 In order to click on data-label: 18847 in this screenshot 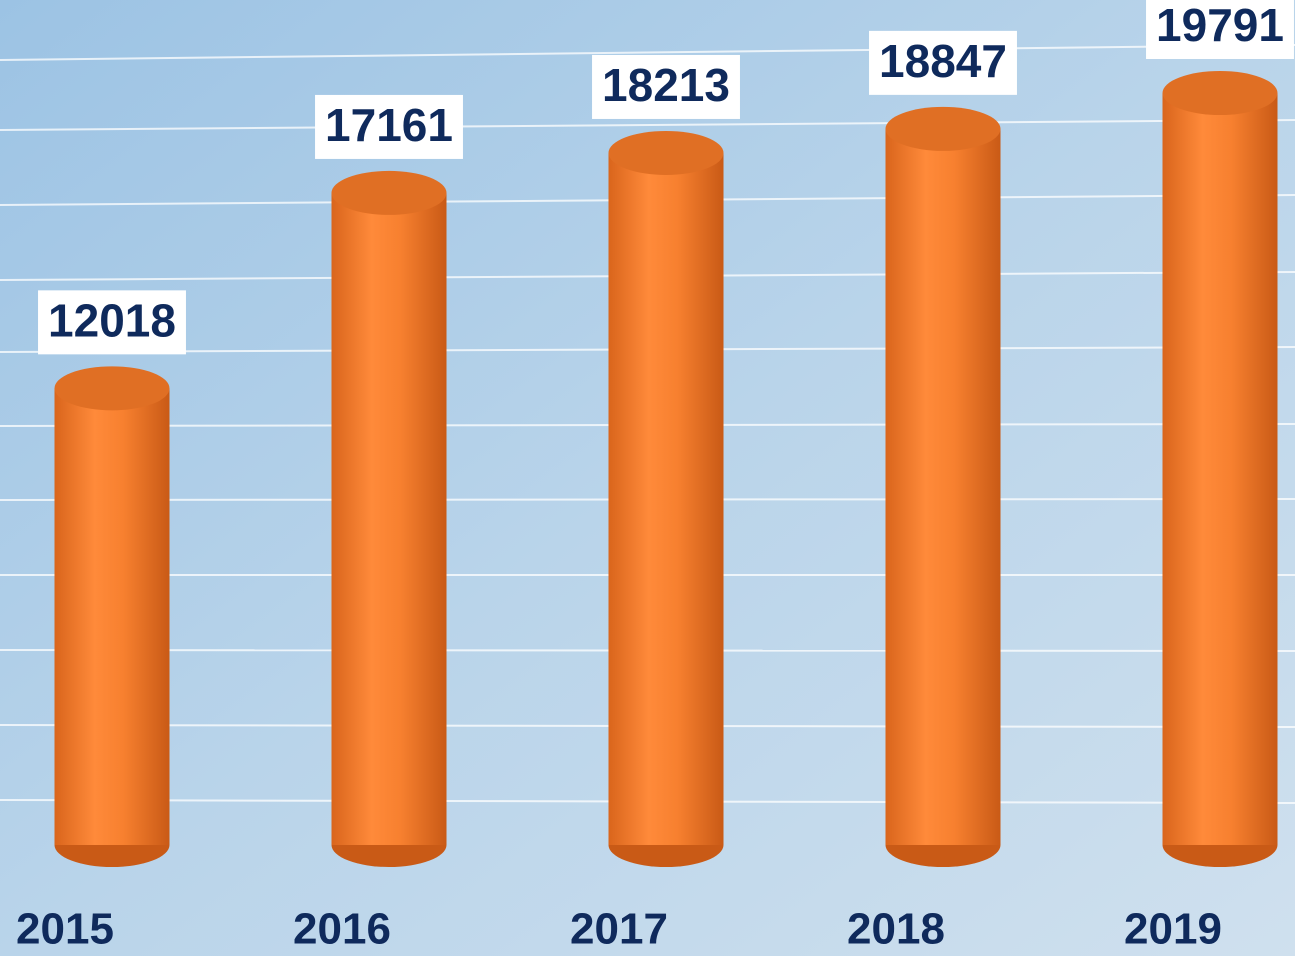, I will do `click(943, 61)`.